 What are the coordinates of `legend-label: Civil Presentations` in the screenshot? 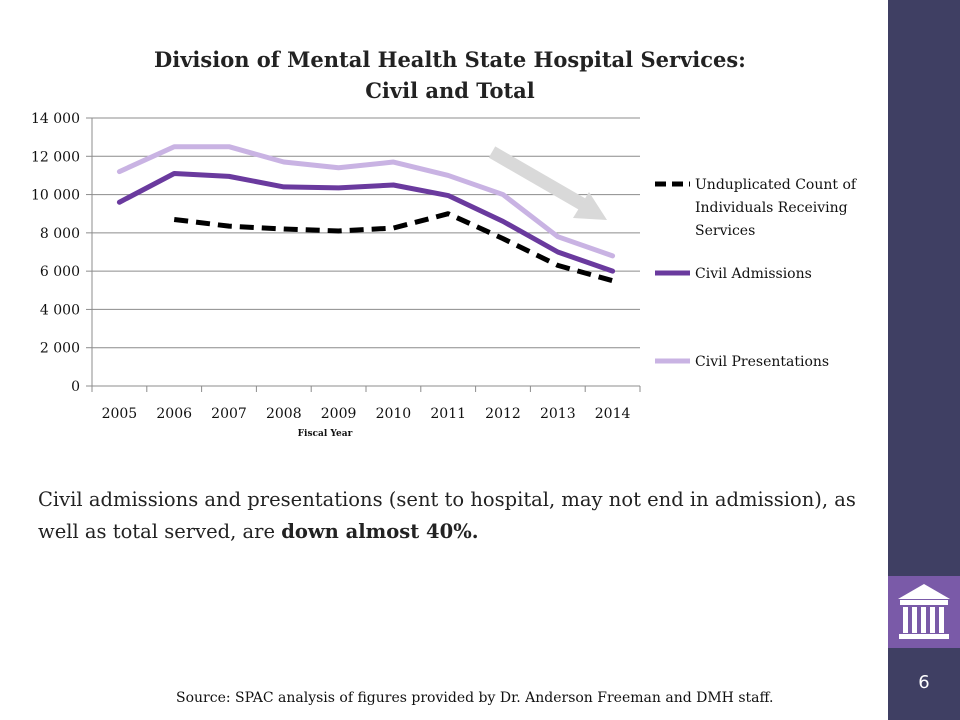 It's located at (762, 362).